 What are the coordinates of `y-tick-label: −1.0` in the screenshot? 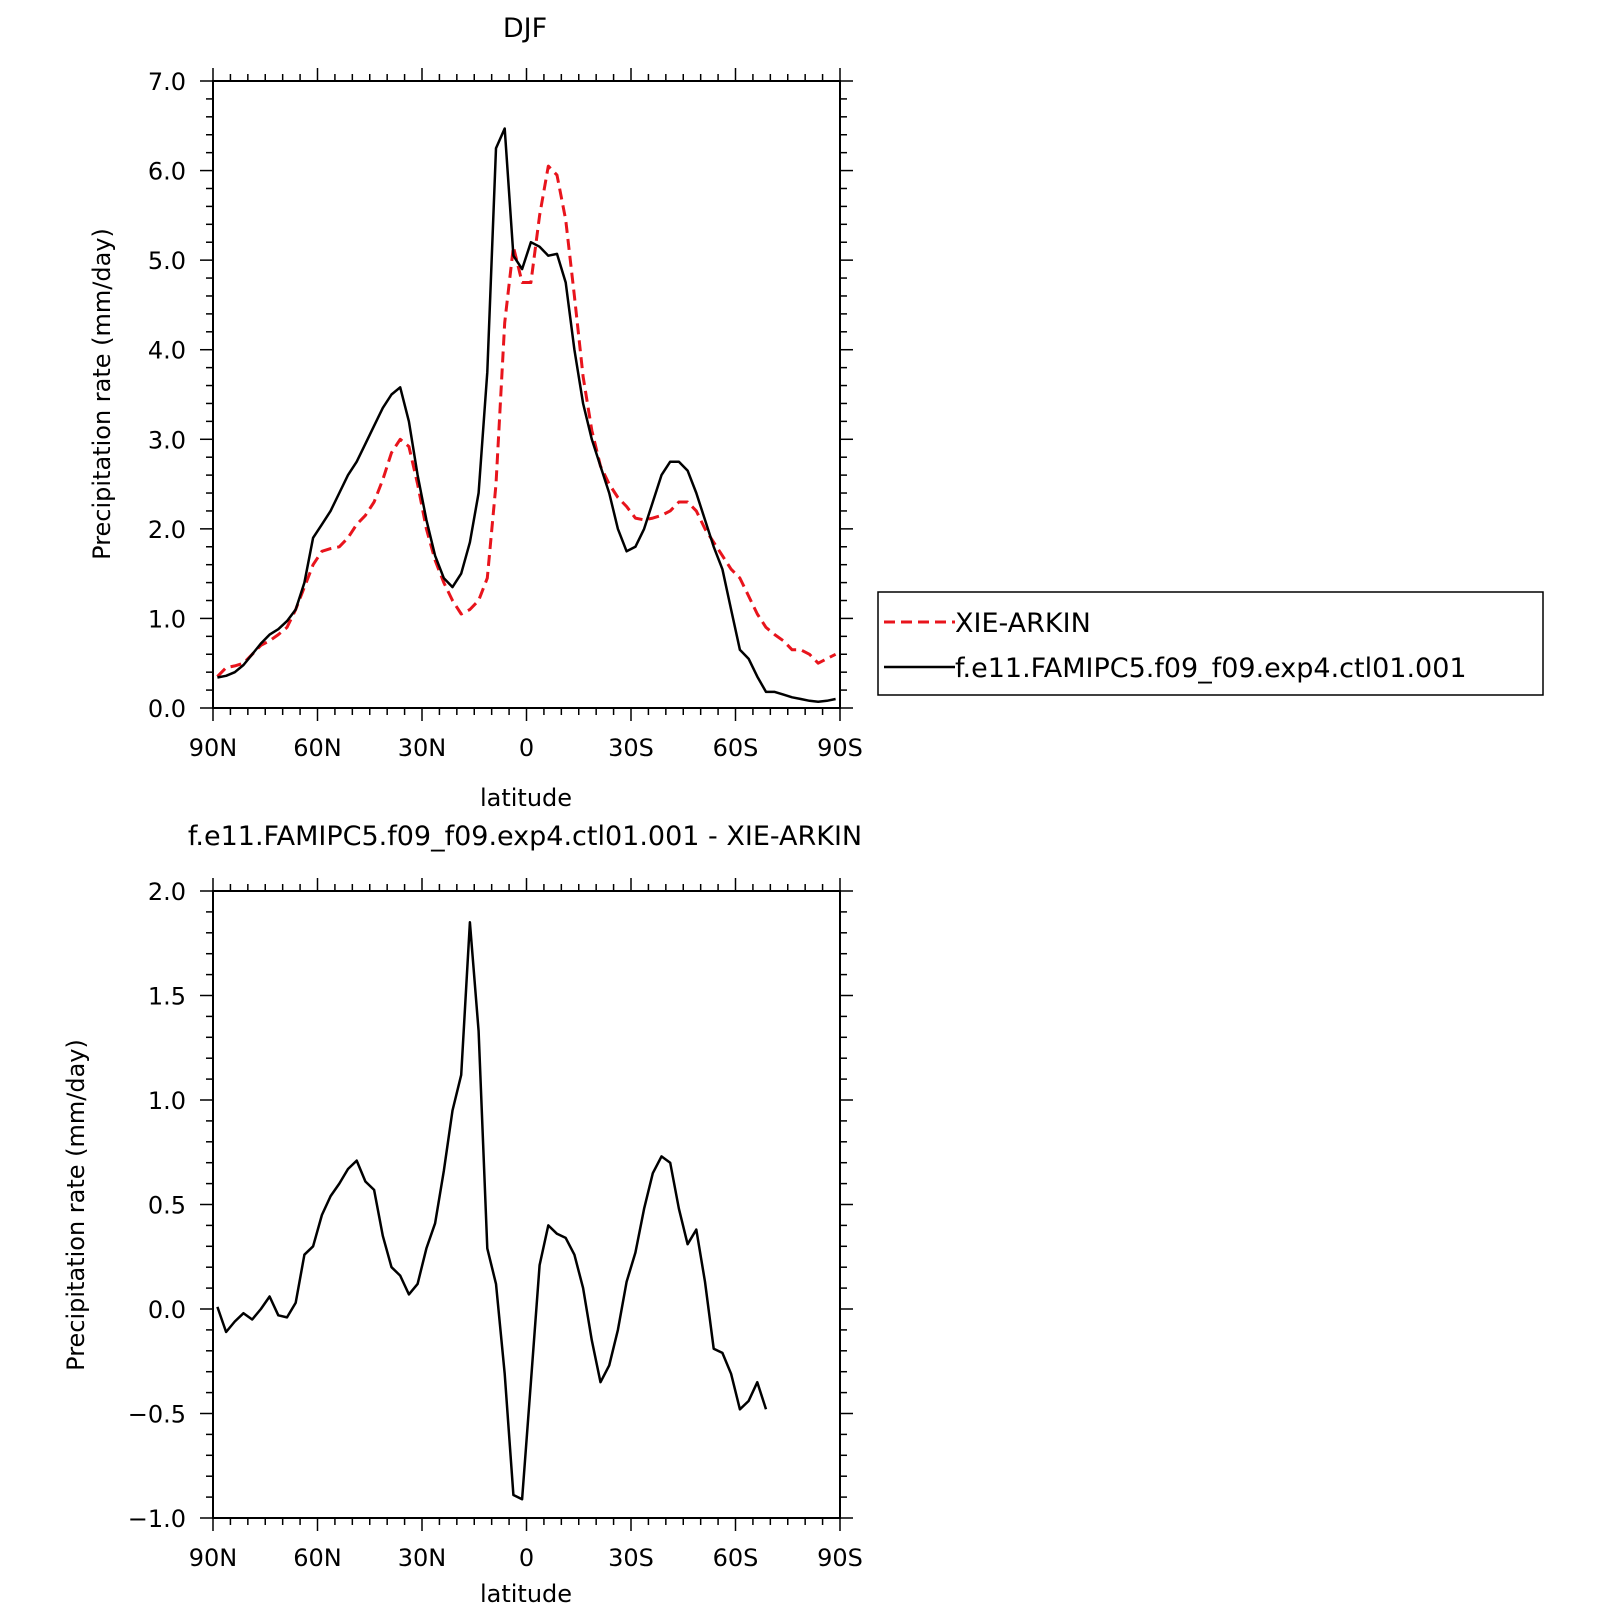 It's located at (157, 1519).